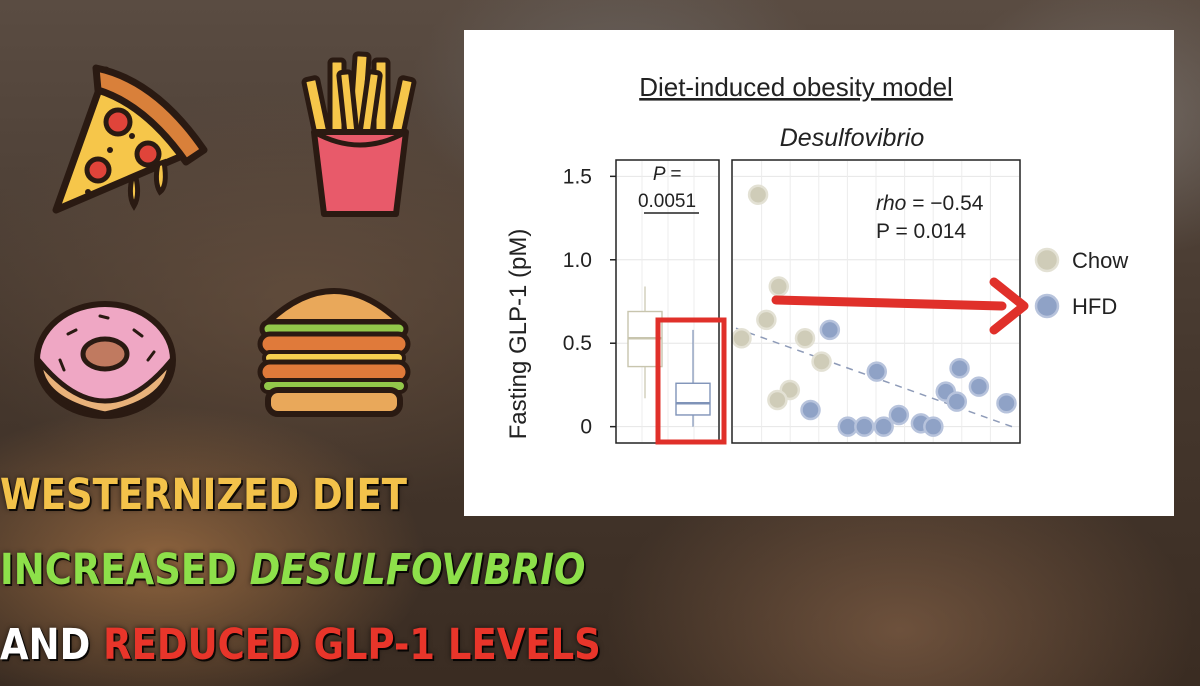  I want to click on y-tick-label: 0.5, so click(577, 343).